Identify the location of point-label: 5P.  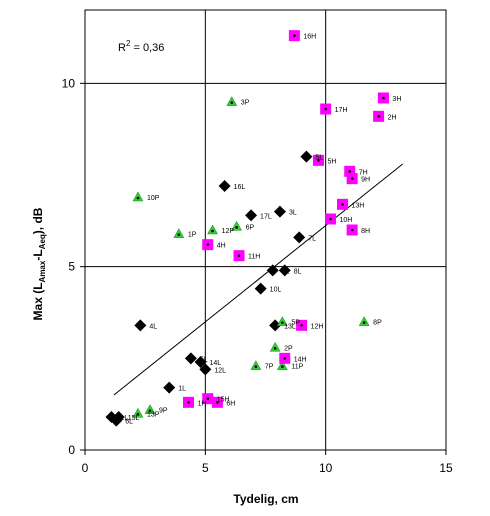
(295, 323).